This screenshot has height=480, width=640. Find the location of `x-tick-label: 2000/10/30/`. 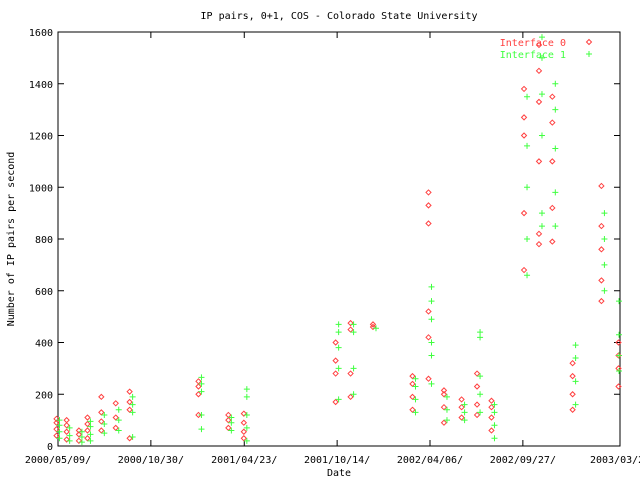

x-tick-label: 2000/10/30/ is located at coordinates (151, 460).